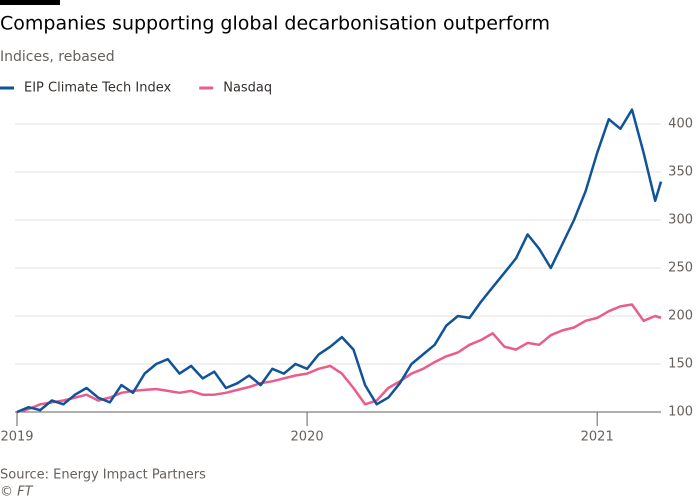 This screenshot has width=700, height=500. Describe the element at coordinates (247, 88) in the screenshot. I see `legend-label: Nasdaq` at that location.